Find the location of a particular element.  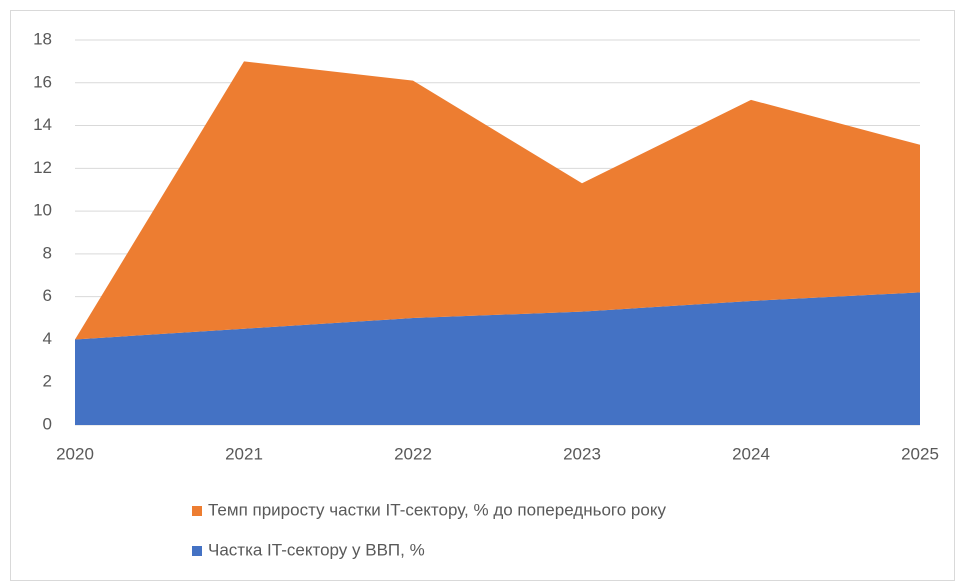

y-tick-label: 14 is located at coordinates (42, 124).